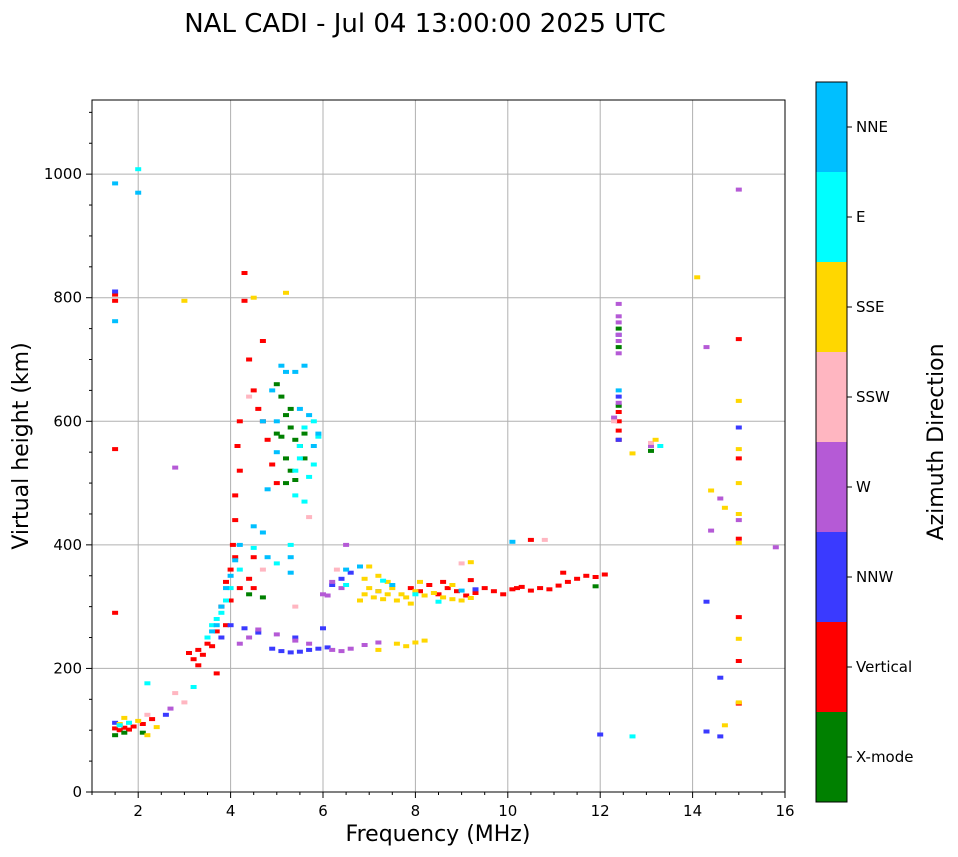 The width and height of the screenshot is (958, 857). Describe the element at coordinates (884, 757) in the screenshot. I see `colorbar-label: X-mode` at that location.